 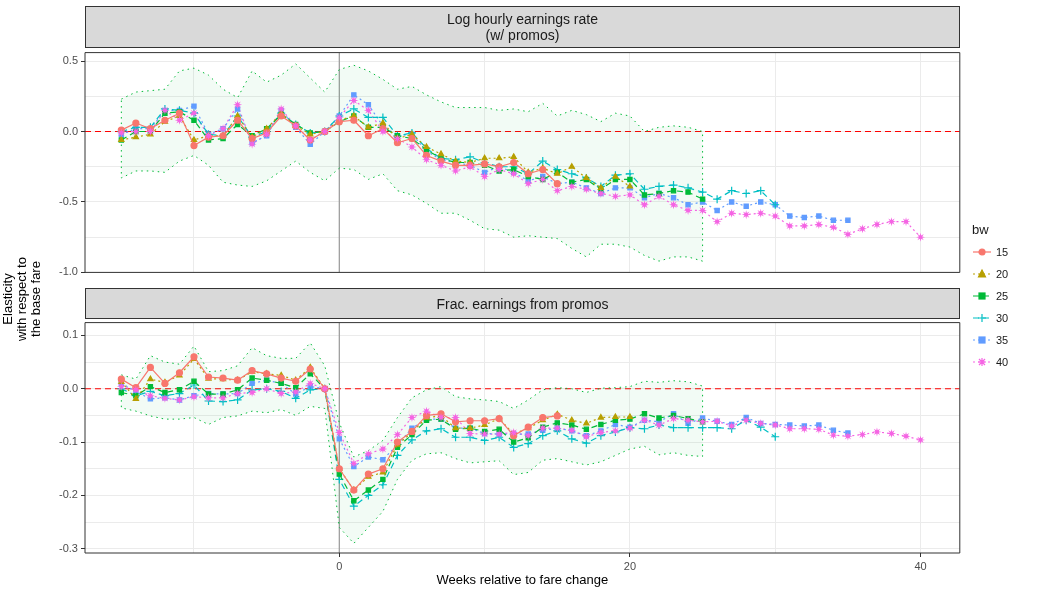 What do you see at coordinates (1002, 362) in the screenshot?
I see `legend-label: 40` at bounding box center [1002, 362].